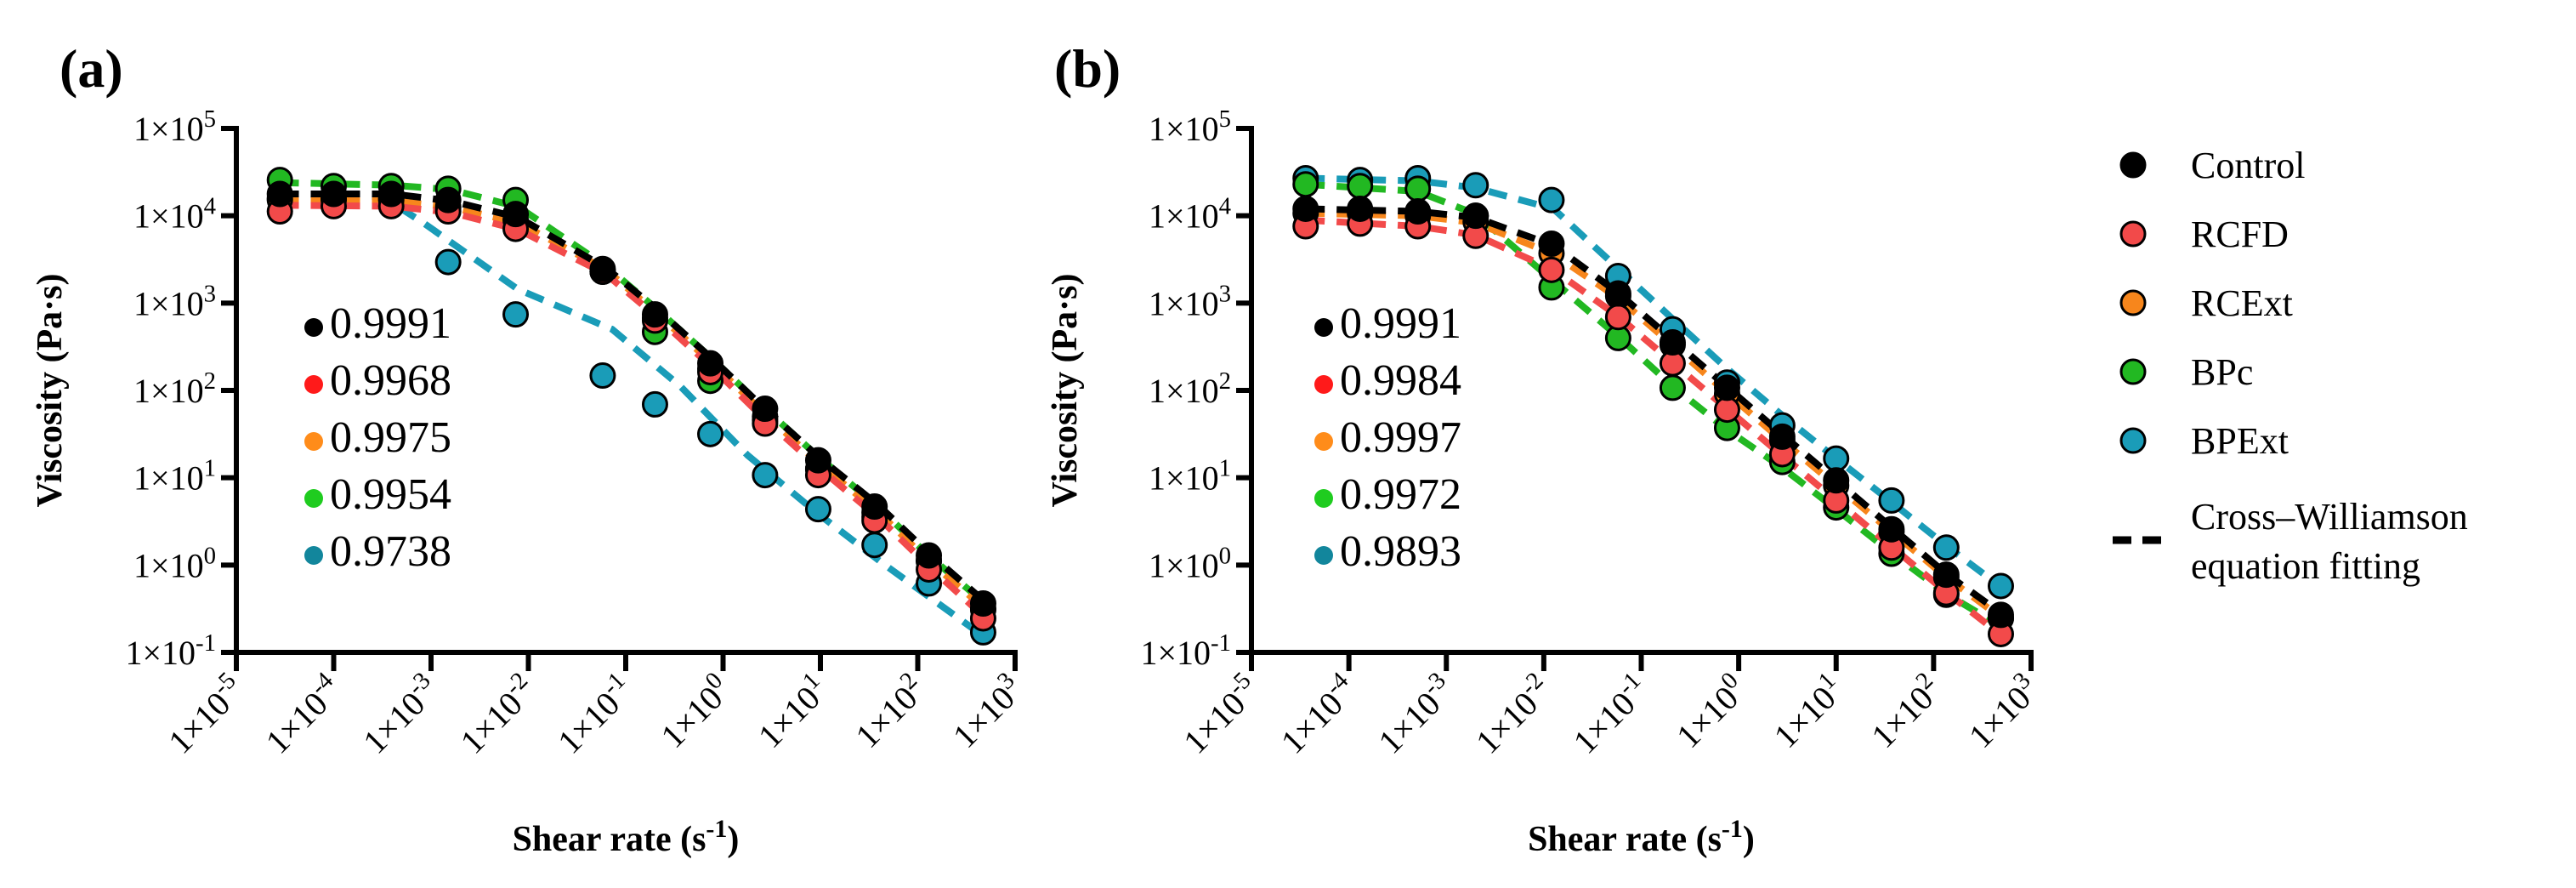  I want to click on y-tick-label-exp: 5, so click(210, 119).